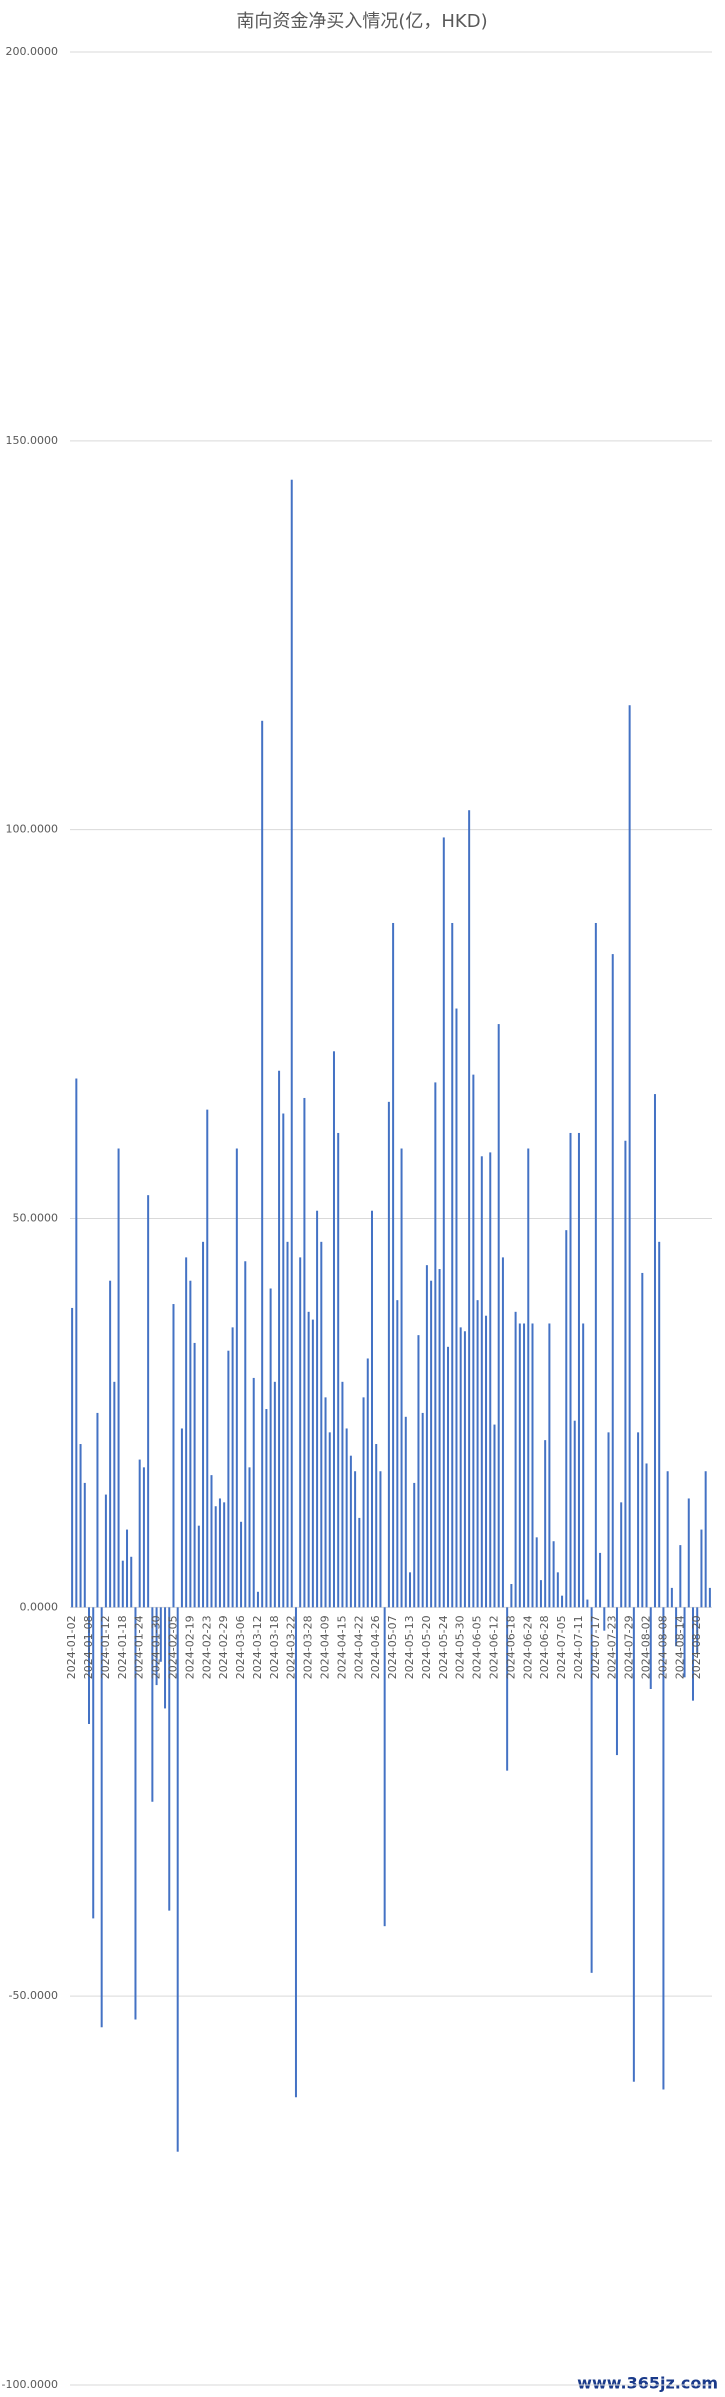 The width and height of the screenshot is (725, 2397). I want to click on x-tick-label: 2024-08-08, so click(662, 1647).